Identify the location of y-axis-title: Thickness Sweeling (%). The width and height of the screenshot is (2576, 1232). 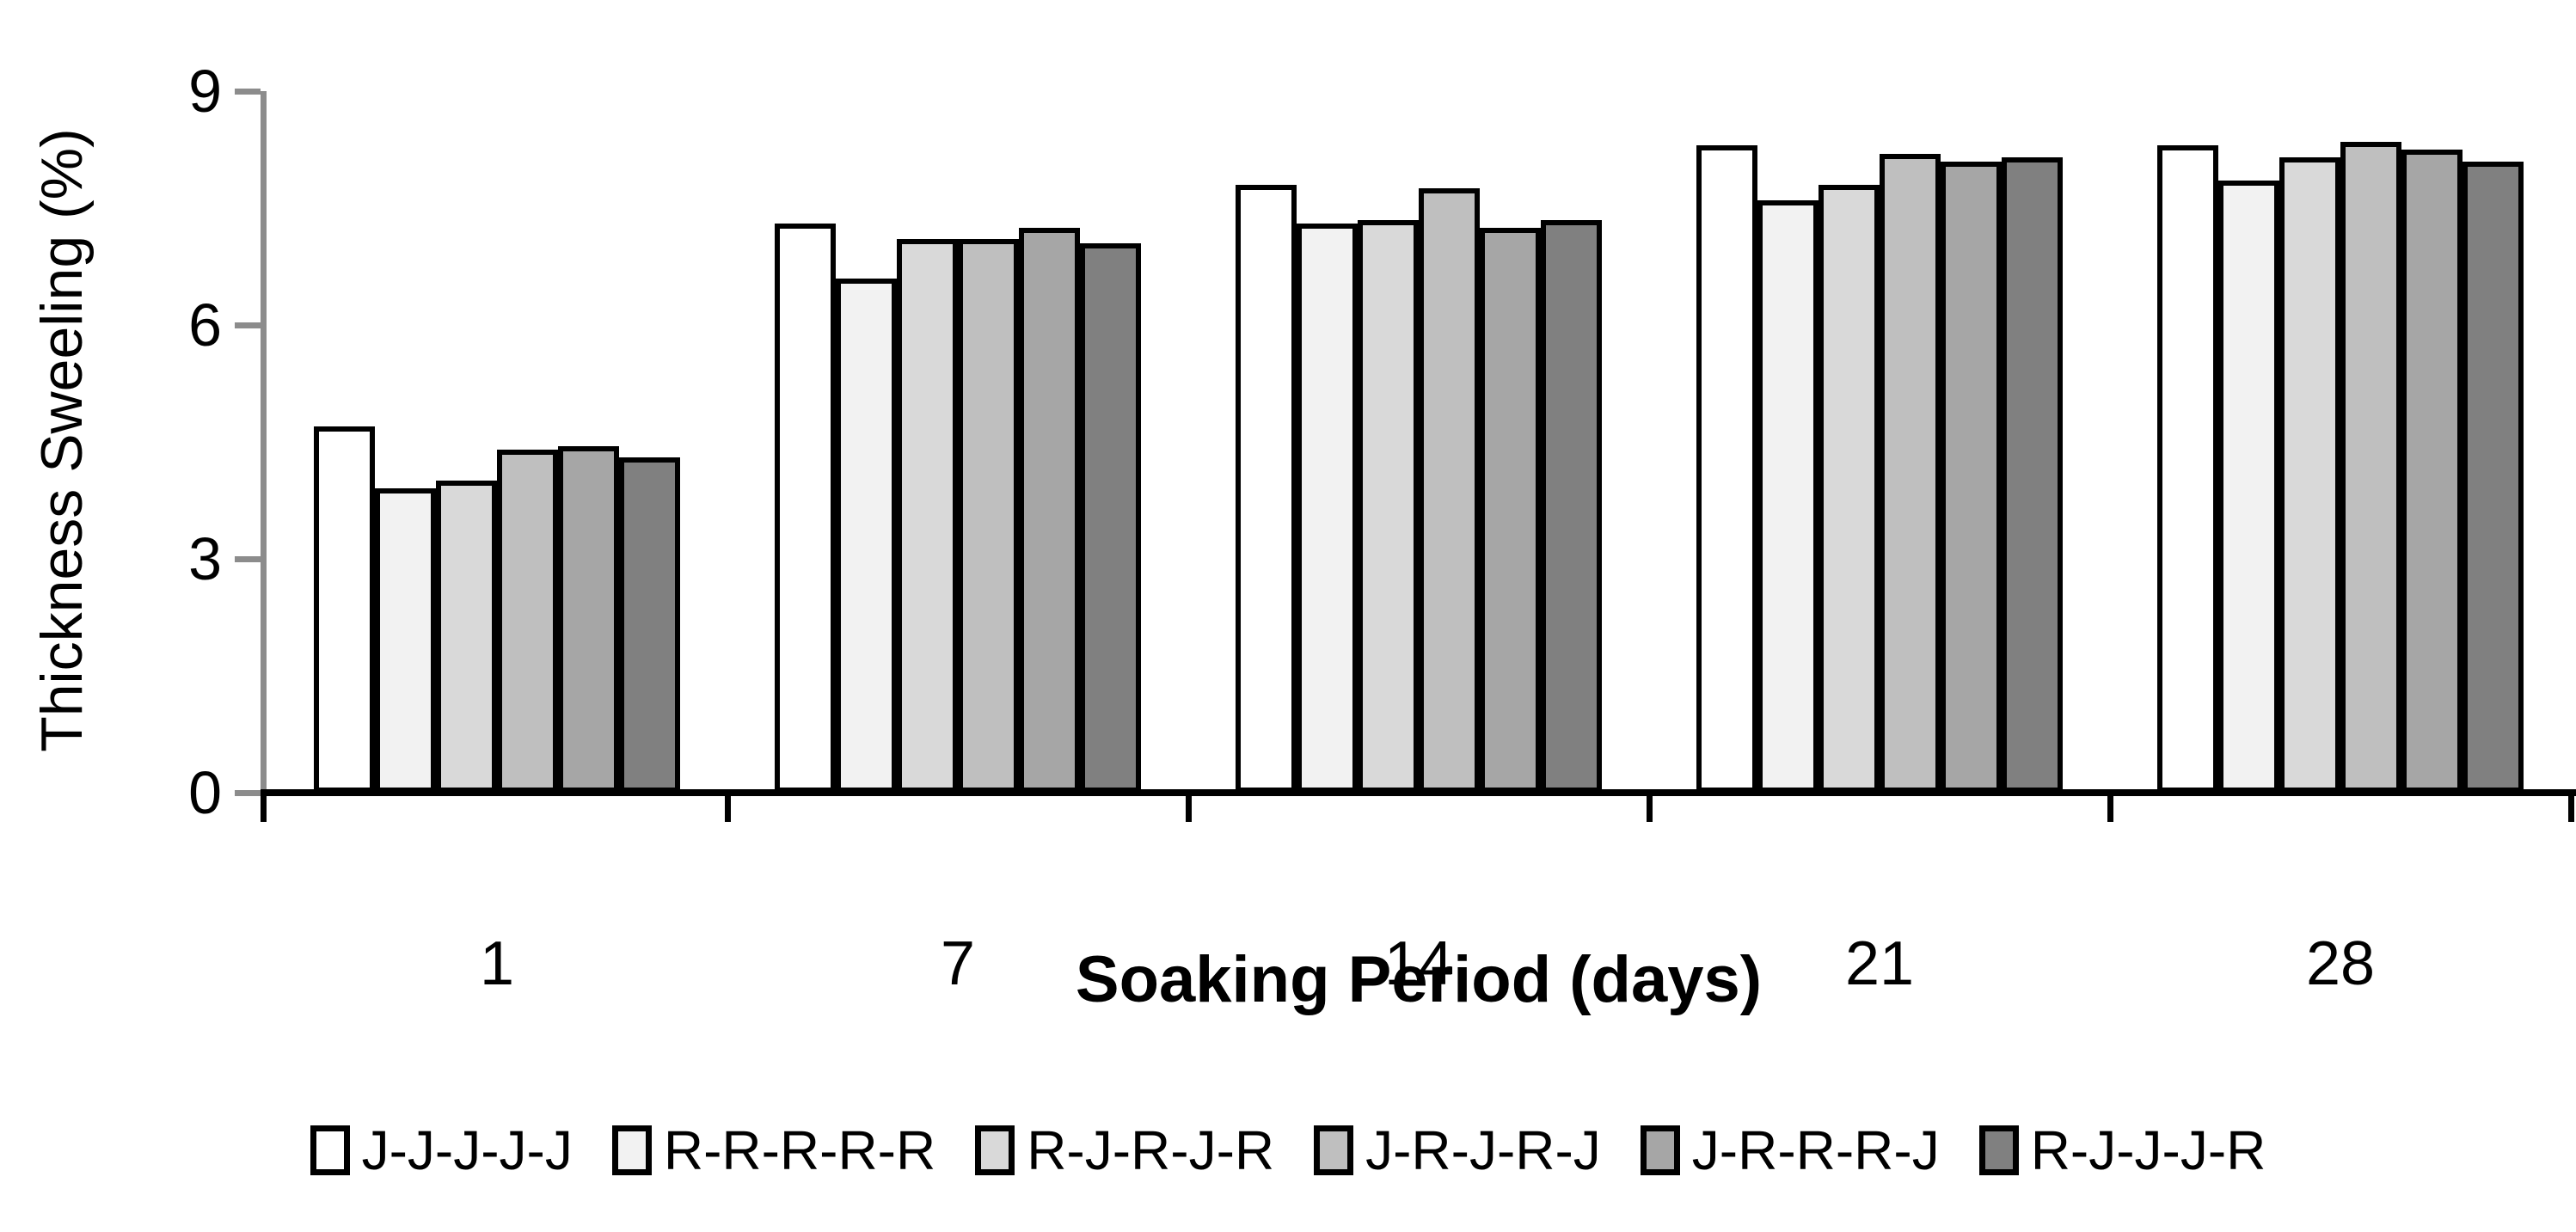
(62, 440).